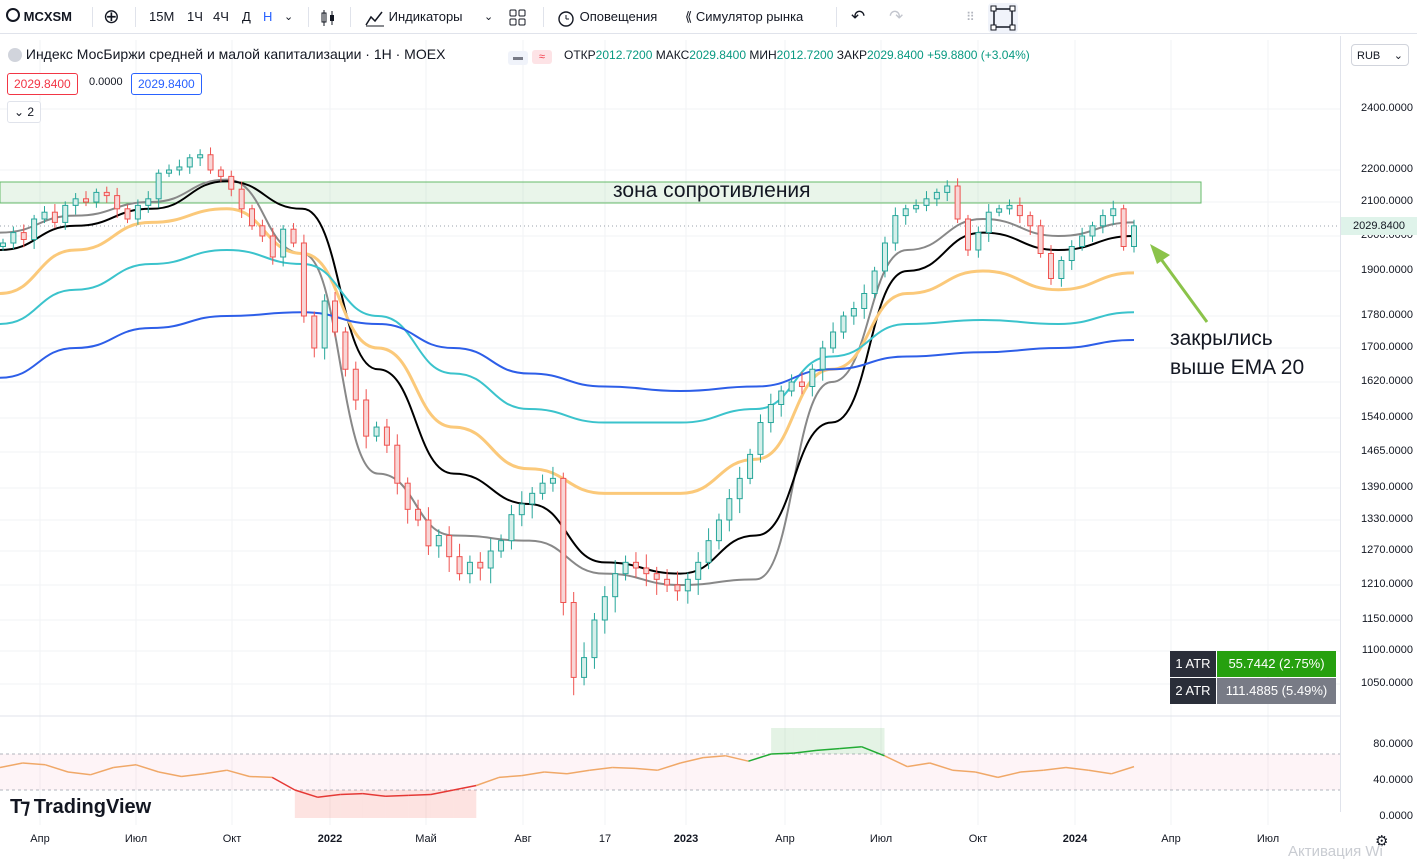 This screenshot has height=860, width=1417. Describe the element at coordinates (530, 56) in the screenshot. I see `legend-toggles: ▬ ≈` at that location.